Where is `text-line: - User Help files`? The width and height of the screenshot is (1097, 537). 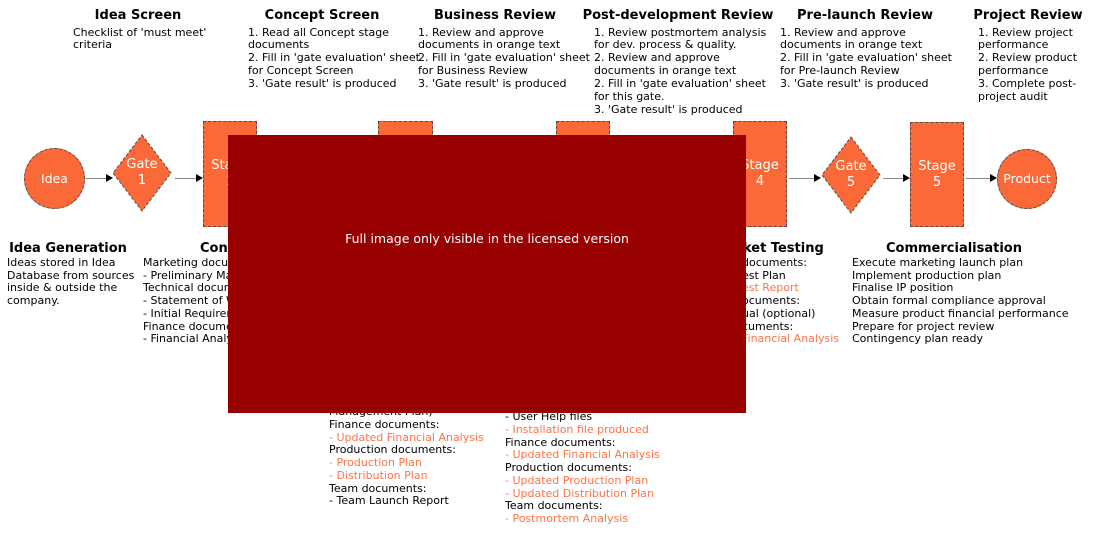 text-line: - User Help files is located at coordinates (549, 416).